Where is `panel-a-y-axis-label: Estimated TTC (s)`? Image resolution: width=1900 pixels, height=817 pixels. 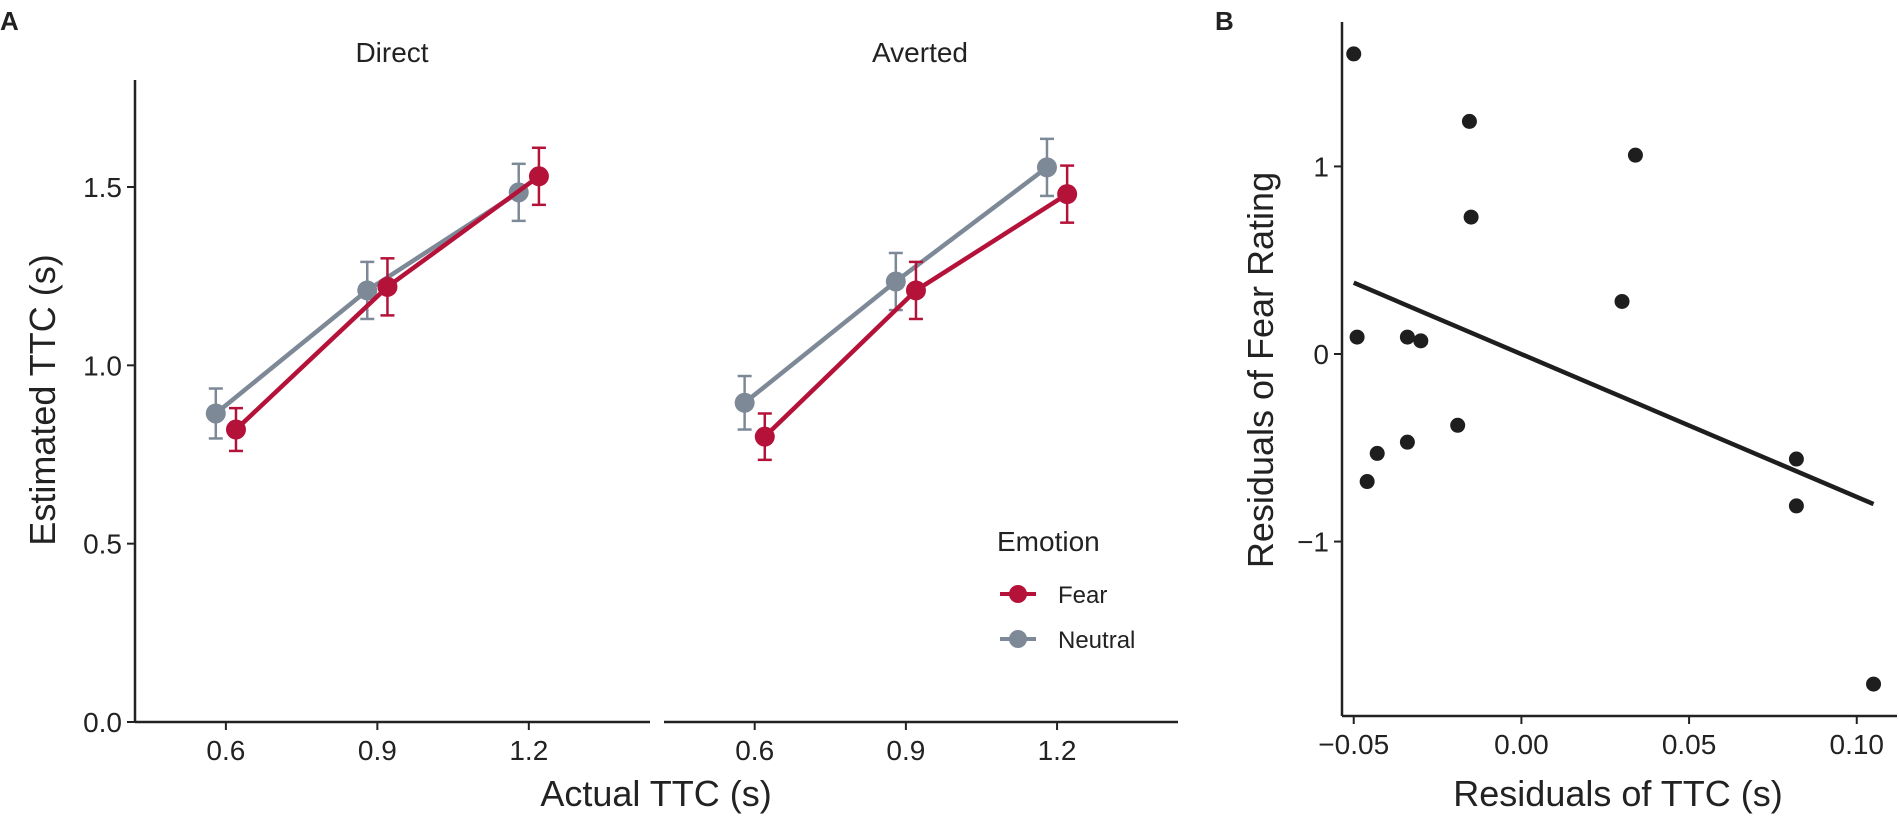
panel-a-y-axis-label: Estimated TTC (s) is located at coordinates (42, 399).